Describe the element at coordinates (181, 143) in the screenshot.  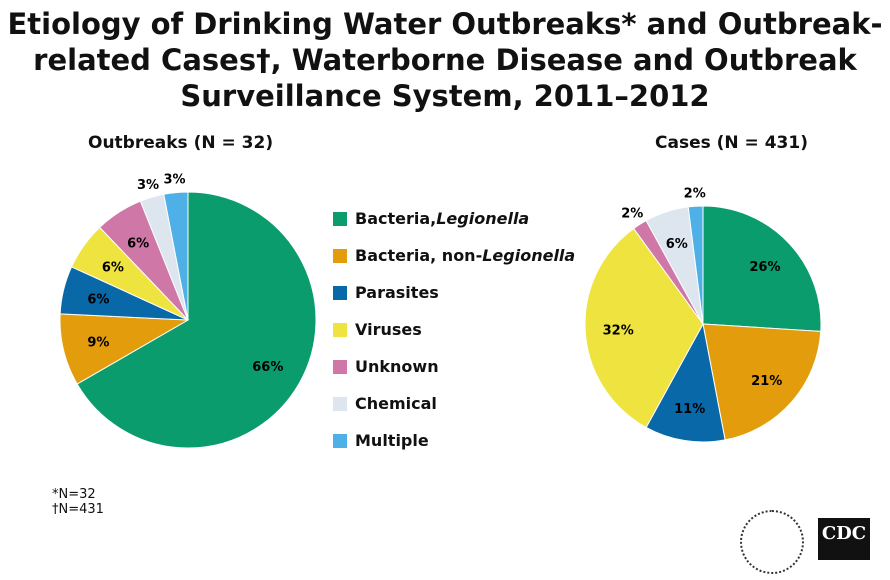
I see `outbreaks-pie-title: Outbreaks (N = 32)` at that location.